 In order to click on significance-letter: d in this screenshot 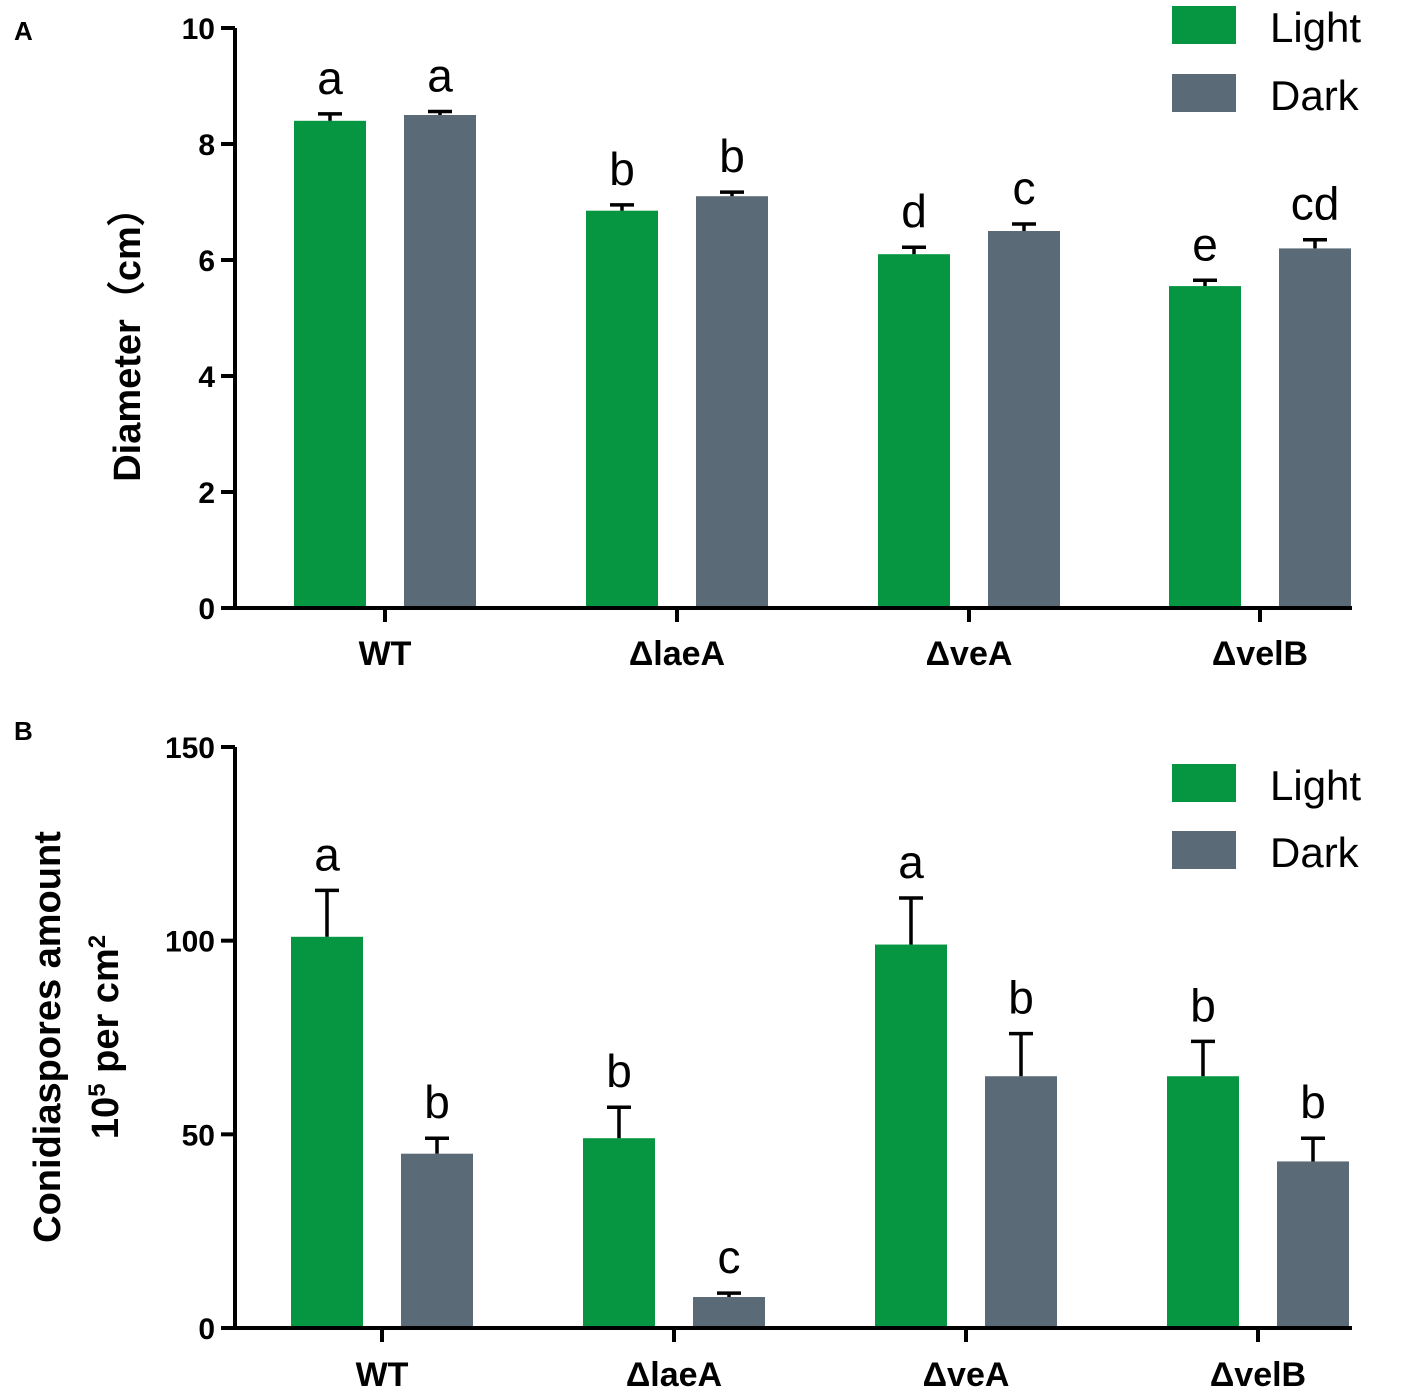, I will do `click(914, 211)`.